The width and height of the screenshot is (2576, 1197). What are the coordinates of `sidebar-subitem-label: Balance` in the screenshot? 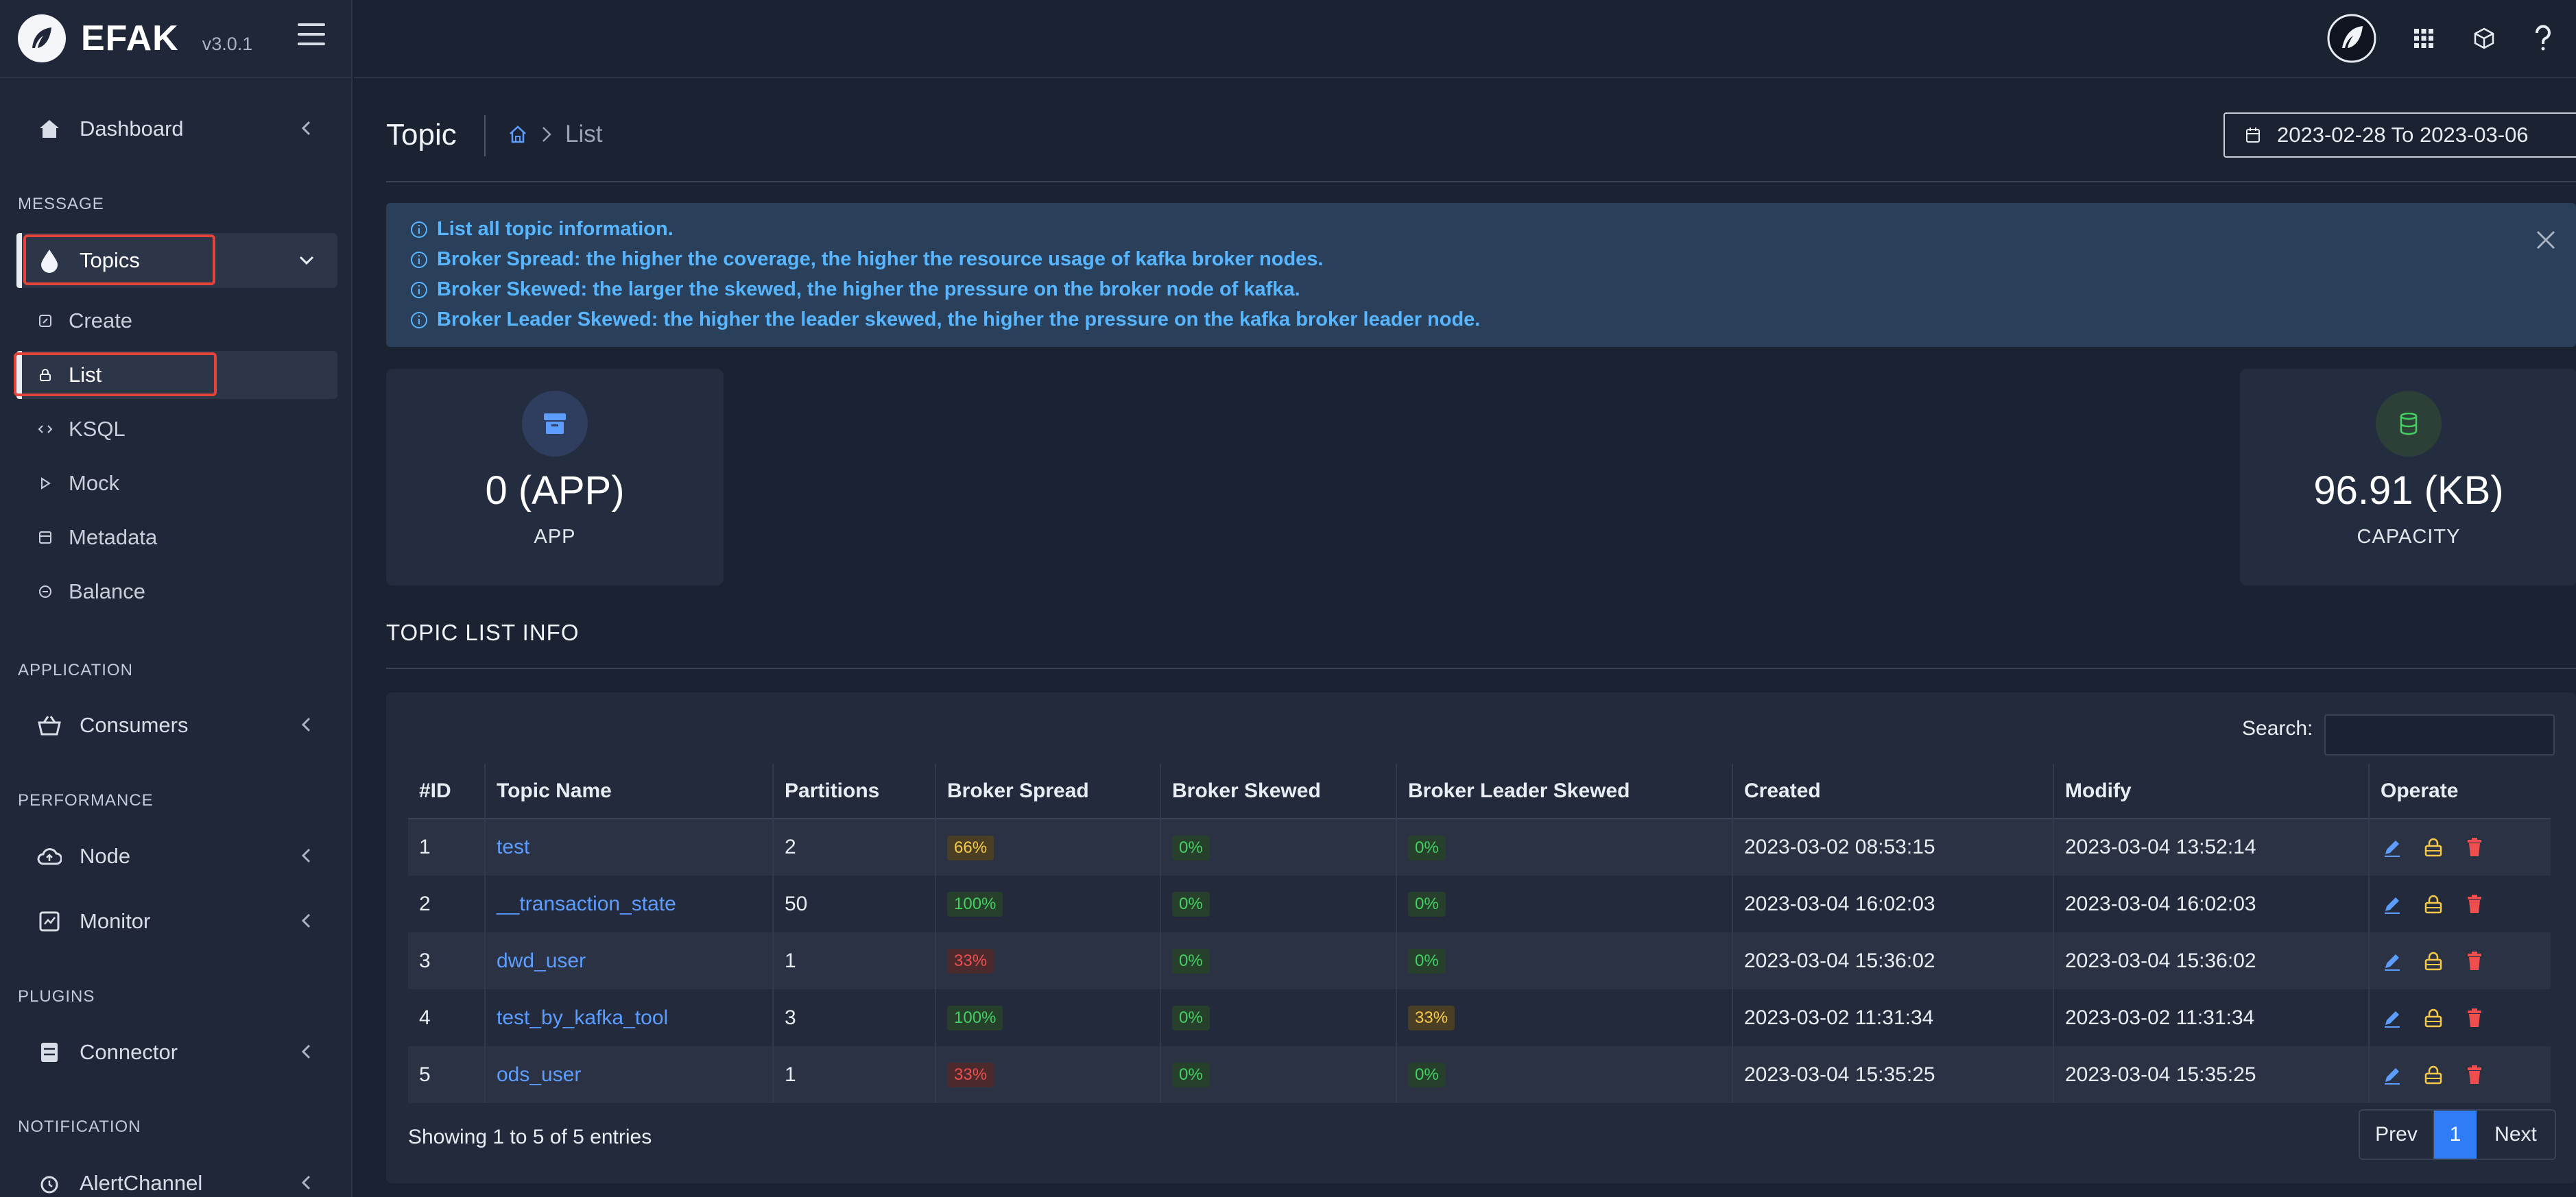 It's located at (107, 591).